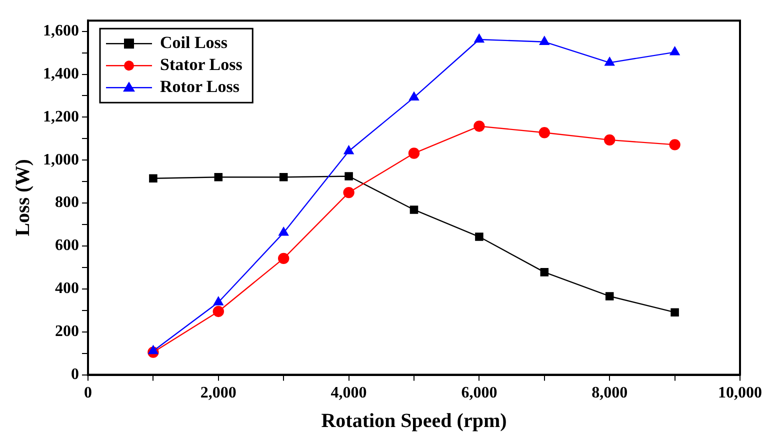 This screenshot has height=446, width=773. Describe the element at coordinates (218, 393) in the screenshot. I see `x-tick-label: 2,000` at that location.